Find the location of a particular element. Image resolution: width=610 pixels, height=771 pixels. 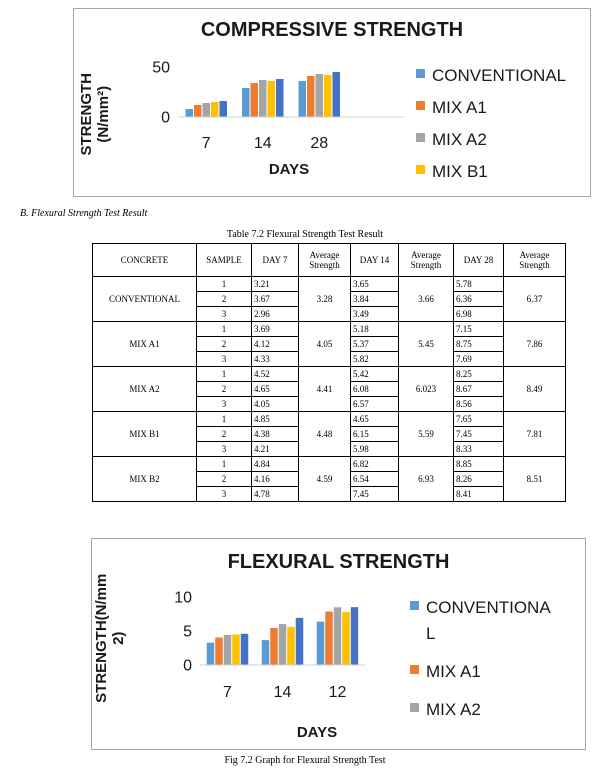

value-cell: 4.16 is located at coordinates (275, 479).